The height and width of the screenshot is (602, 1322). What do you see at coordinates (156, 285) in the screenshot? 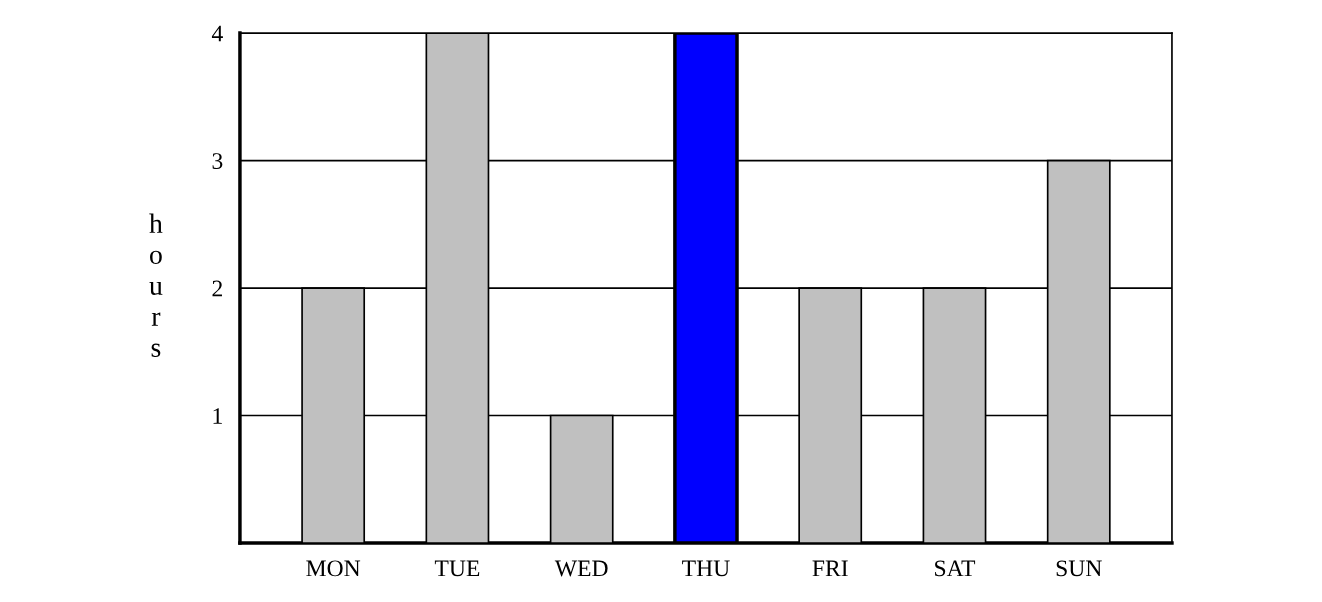
I see `y-axis-title: hours` at bounding box center [156, 285].